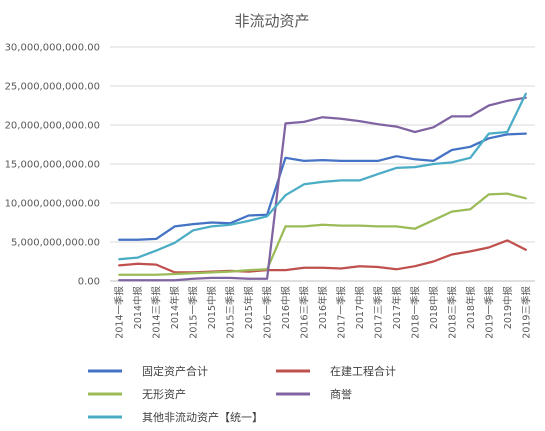  I want to click on x-tick-label: 2017年报, so click(397, 308).